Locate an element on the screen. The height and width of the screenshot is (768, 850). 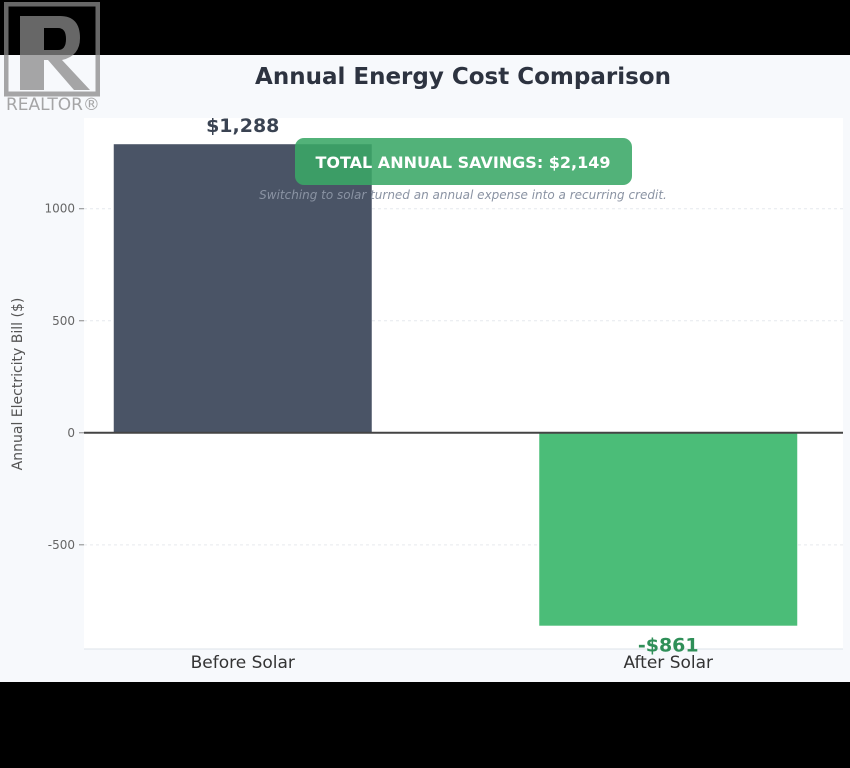
realtor-logo: REALTOR® is located at coordinates (52, 58).